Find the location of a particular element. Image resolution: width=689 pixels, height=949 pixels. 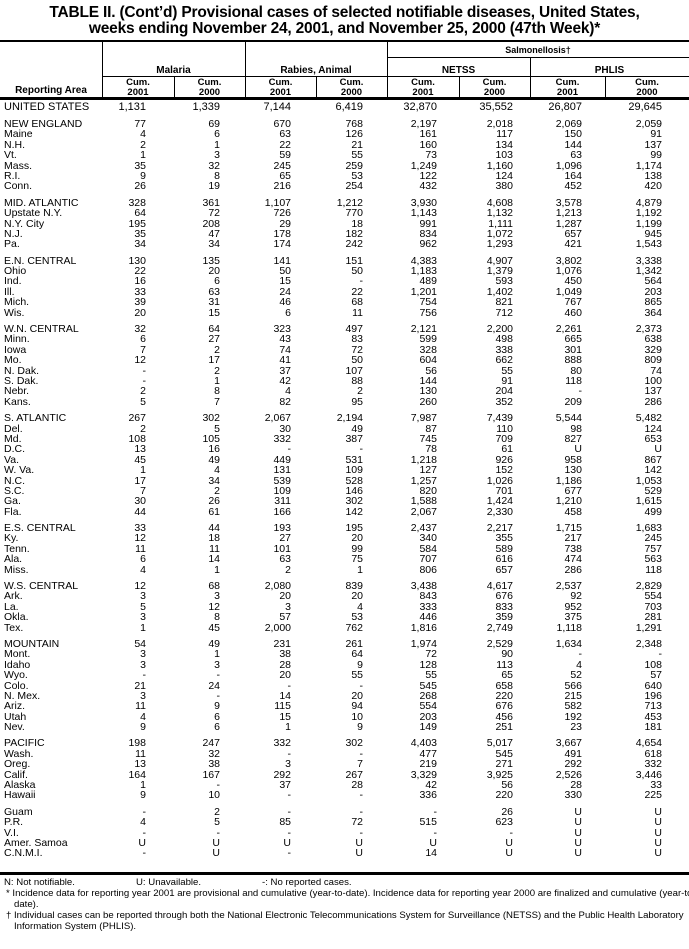

value-cell: 215 is located at coordinates (573, 695).